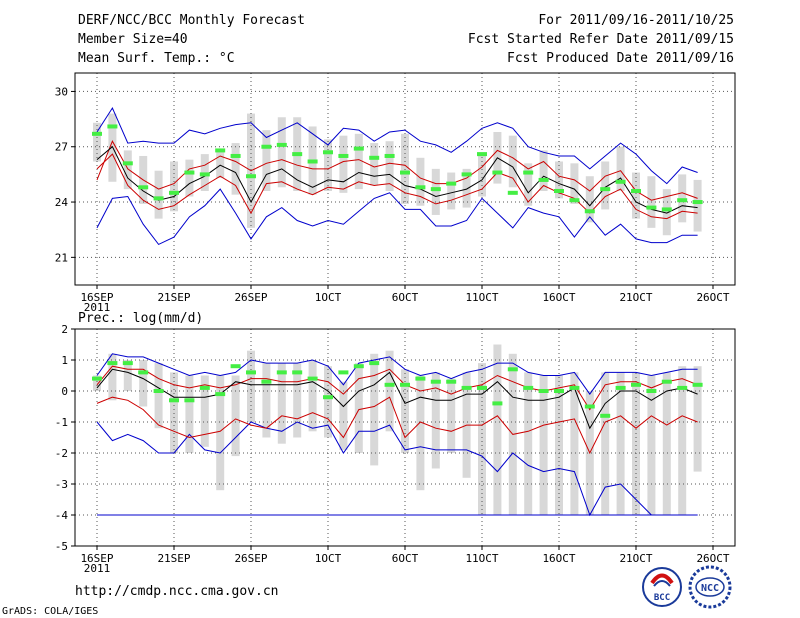 Image resolution: width=800 pixels, height=618 pixels. What do you see at coordinates (635, 297) in the screenshot?
I see `temp-xtick-label: 21OCT` at bounding box center [635, 297].